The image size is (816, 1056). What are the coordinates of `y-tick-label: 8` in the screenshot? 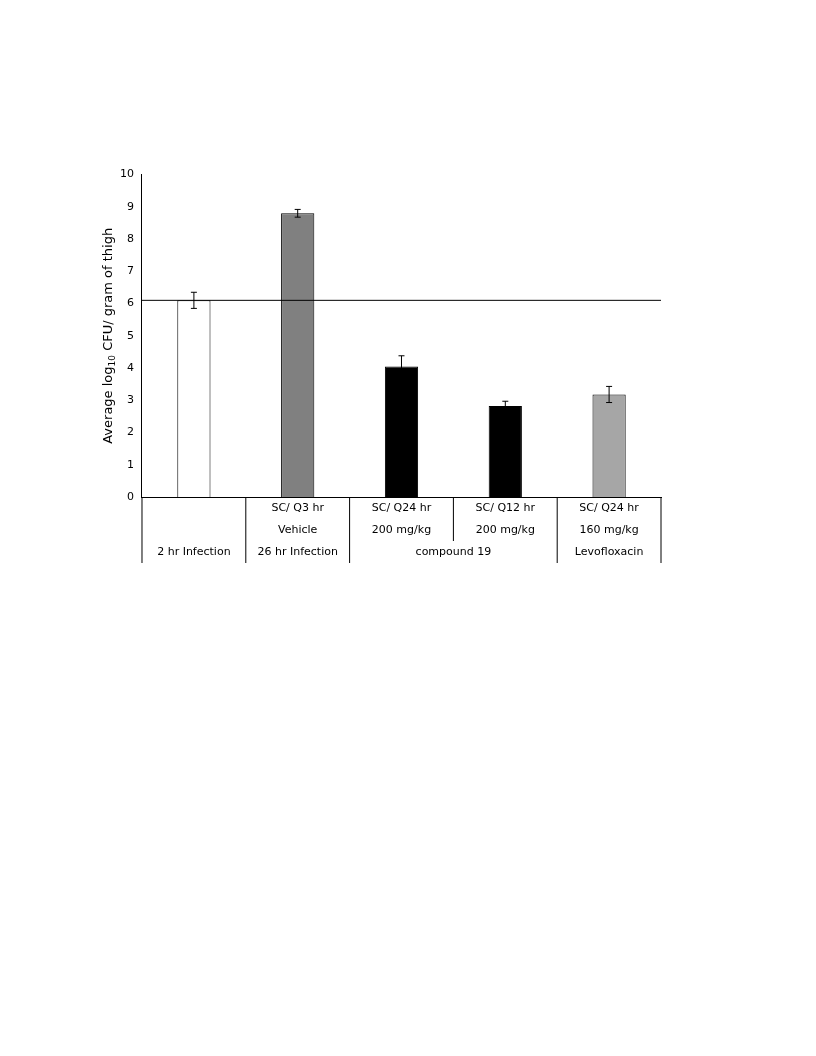 It's located at (130, 238).